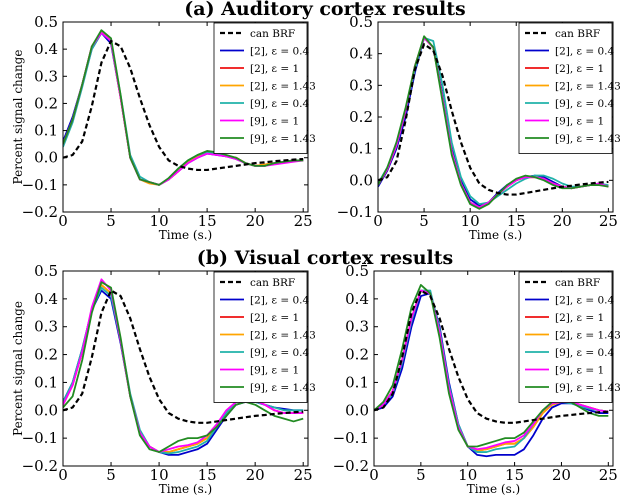 The image size is (631, 498). Describe the element at coordinates (357, 299) in the screenshot. I see `chart-visual-right-ytick-label-6: 0.4` at that location.